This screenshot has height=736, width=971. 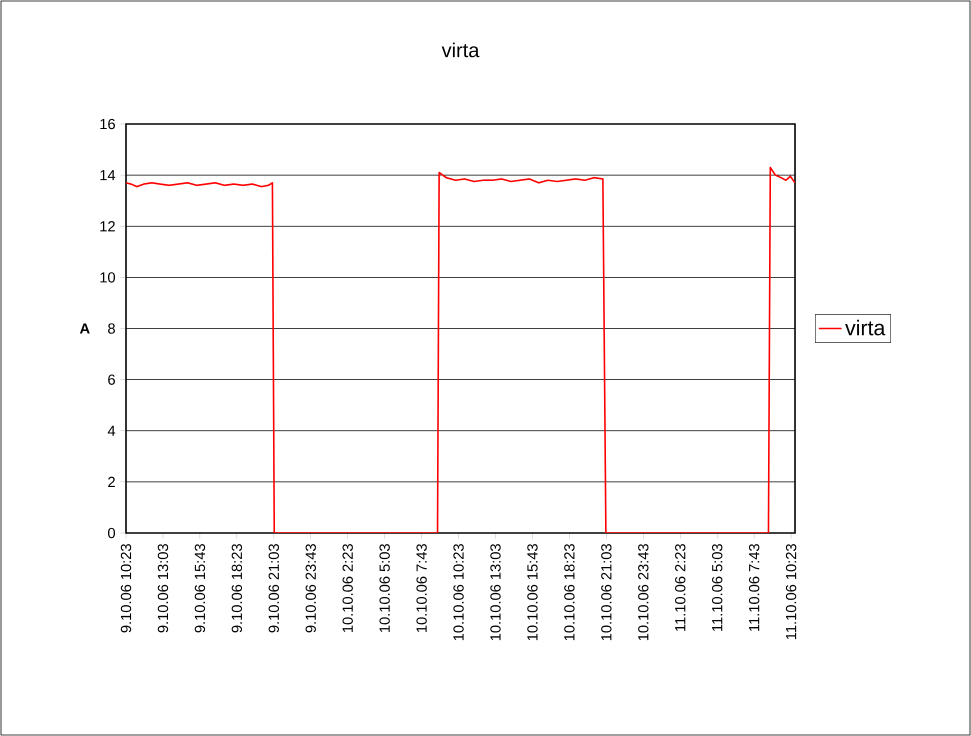 I want to click on x-tick-label: 10.10.06 7:43, so click(x=421, y=588).